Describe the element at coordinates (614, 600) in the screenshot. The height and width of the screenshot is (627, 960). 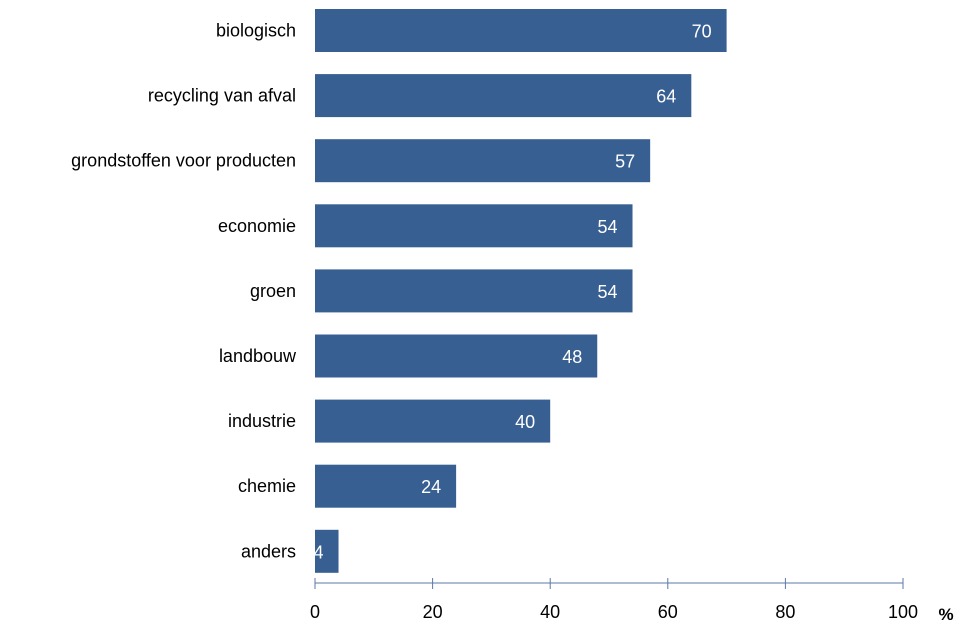
I see `x-axis: 0 20 40 60 80 100` at that location.